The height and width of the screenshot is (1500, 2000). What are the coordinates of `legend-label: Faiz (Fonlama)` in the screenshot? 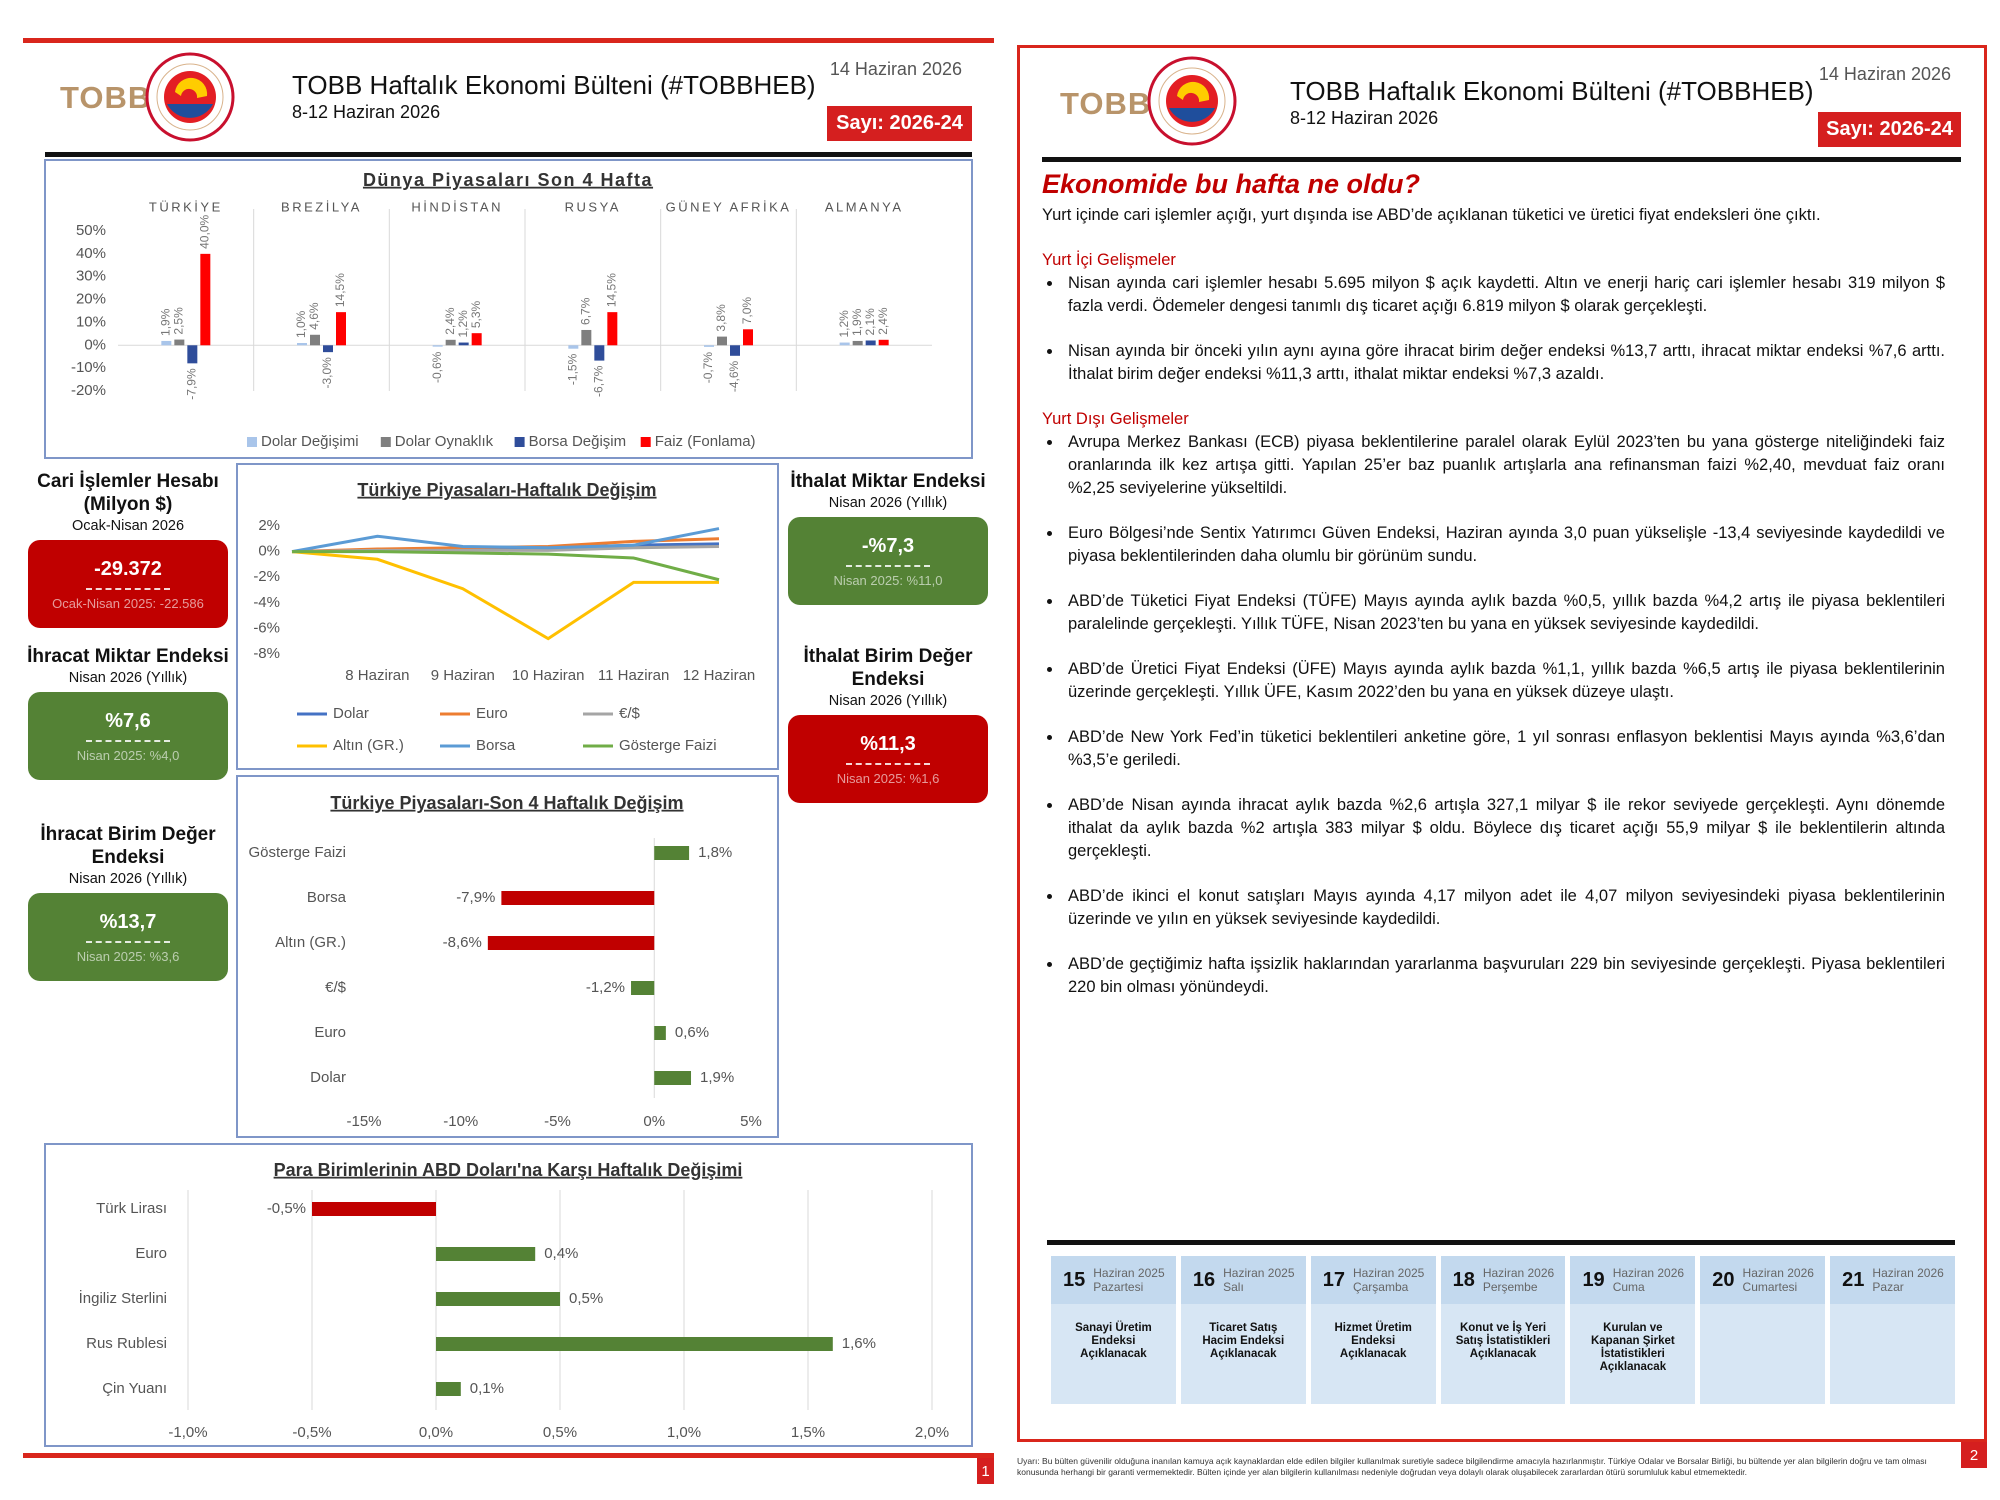 It's located at (705, 441).